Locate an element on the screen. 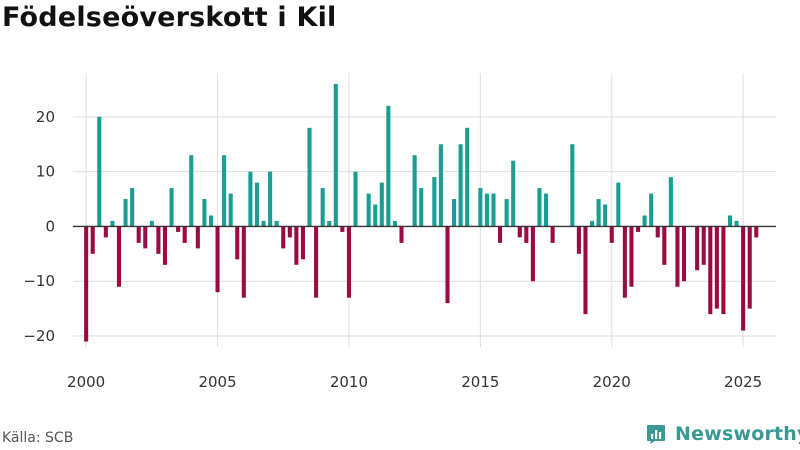 The image size is (800, 450). x-tick-label: 2005 is located at coordinates (217, 382).